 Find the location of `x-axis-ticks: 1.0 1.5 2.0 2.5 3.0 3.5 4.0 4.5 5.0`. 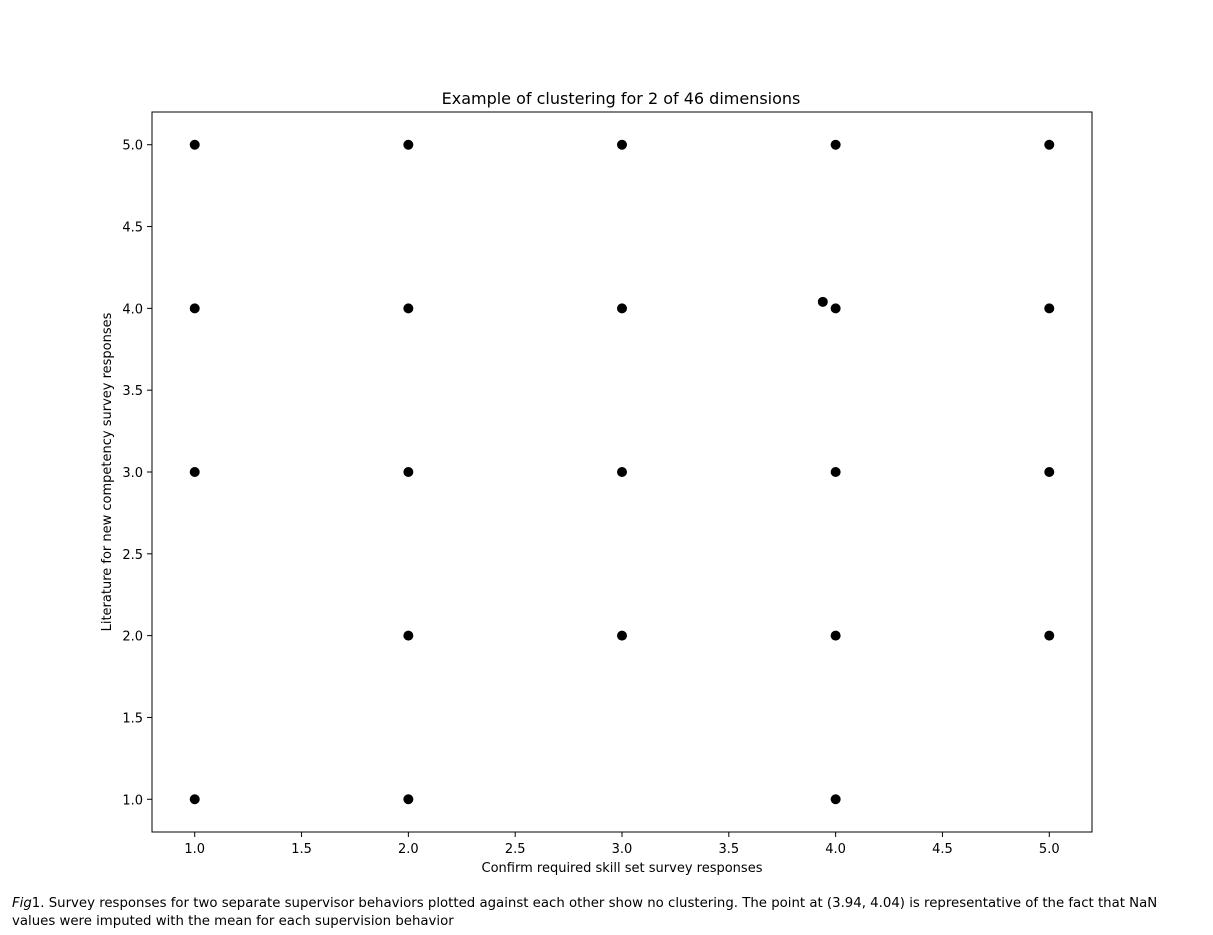

x-axis-ticks: 1.0 1.5 2.0 2.5 3.0 3.5 4.0 4.5 5.0 is located at coordinates (622, 844).